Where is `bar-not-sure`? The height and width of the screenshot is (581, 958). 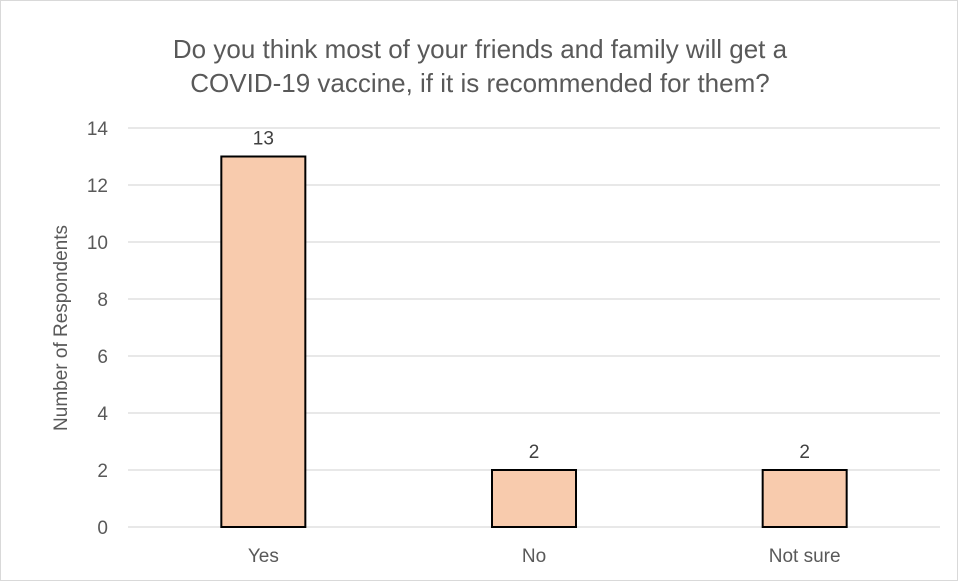
bar-not-sure is located at coordinates (804, 498).